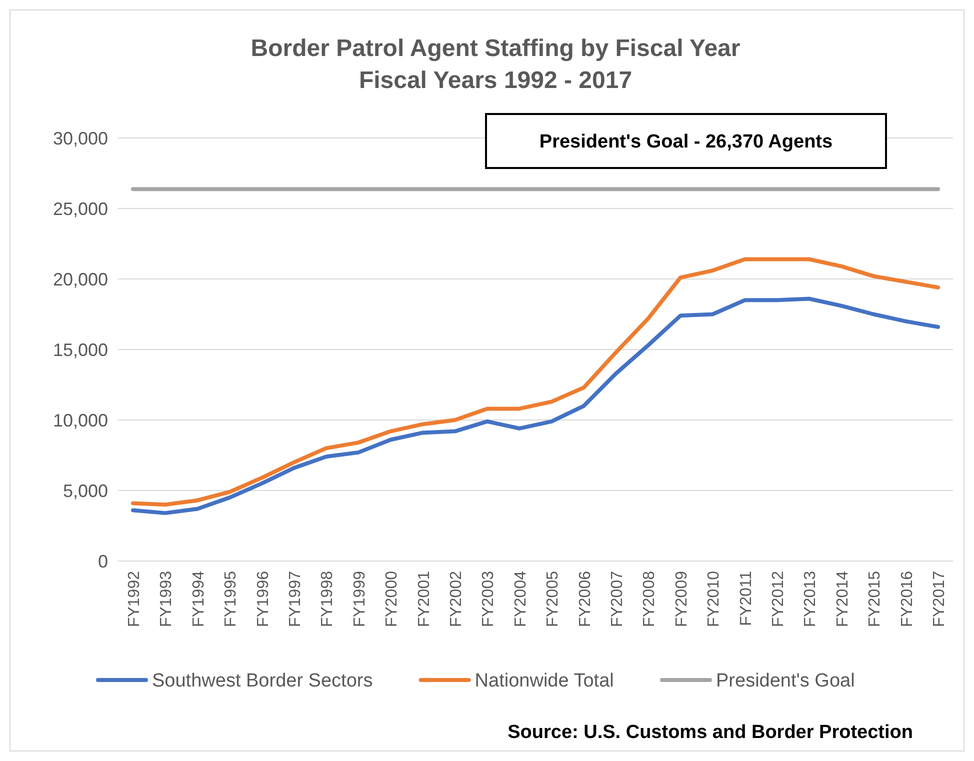 This screenshot has height=761, width=974. I want to click on chart-title: Border Patrol Agent Staffing by Fiscal Year, so click(495, 48).